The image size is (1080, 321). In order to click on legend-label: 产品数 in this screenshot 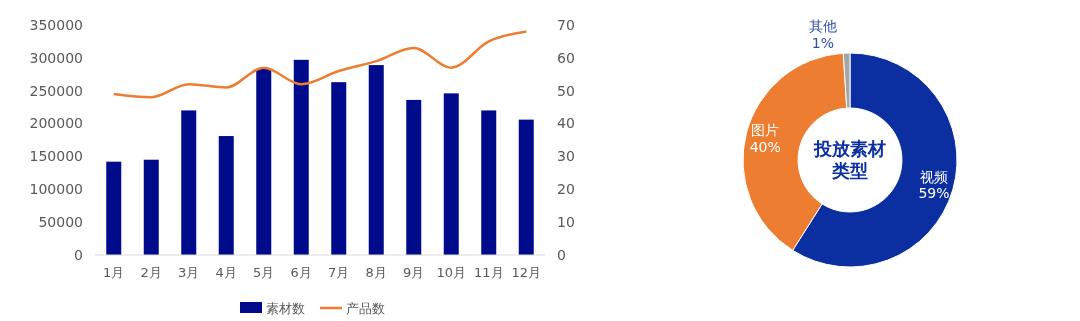, I will do `click(365, 308)`.